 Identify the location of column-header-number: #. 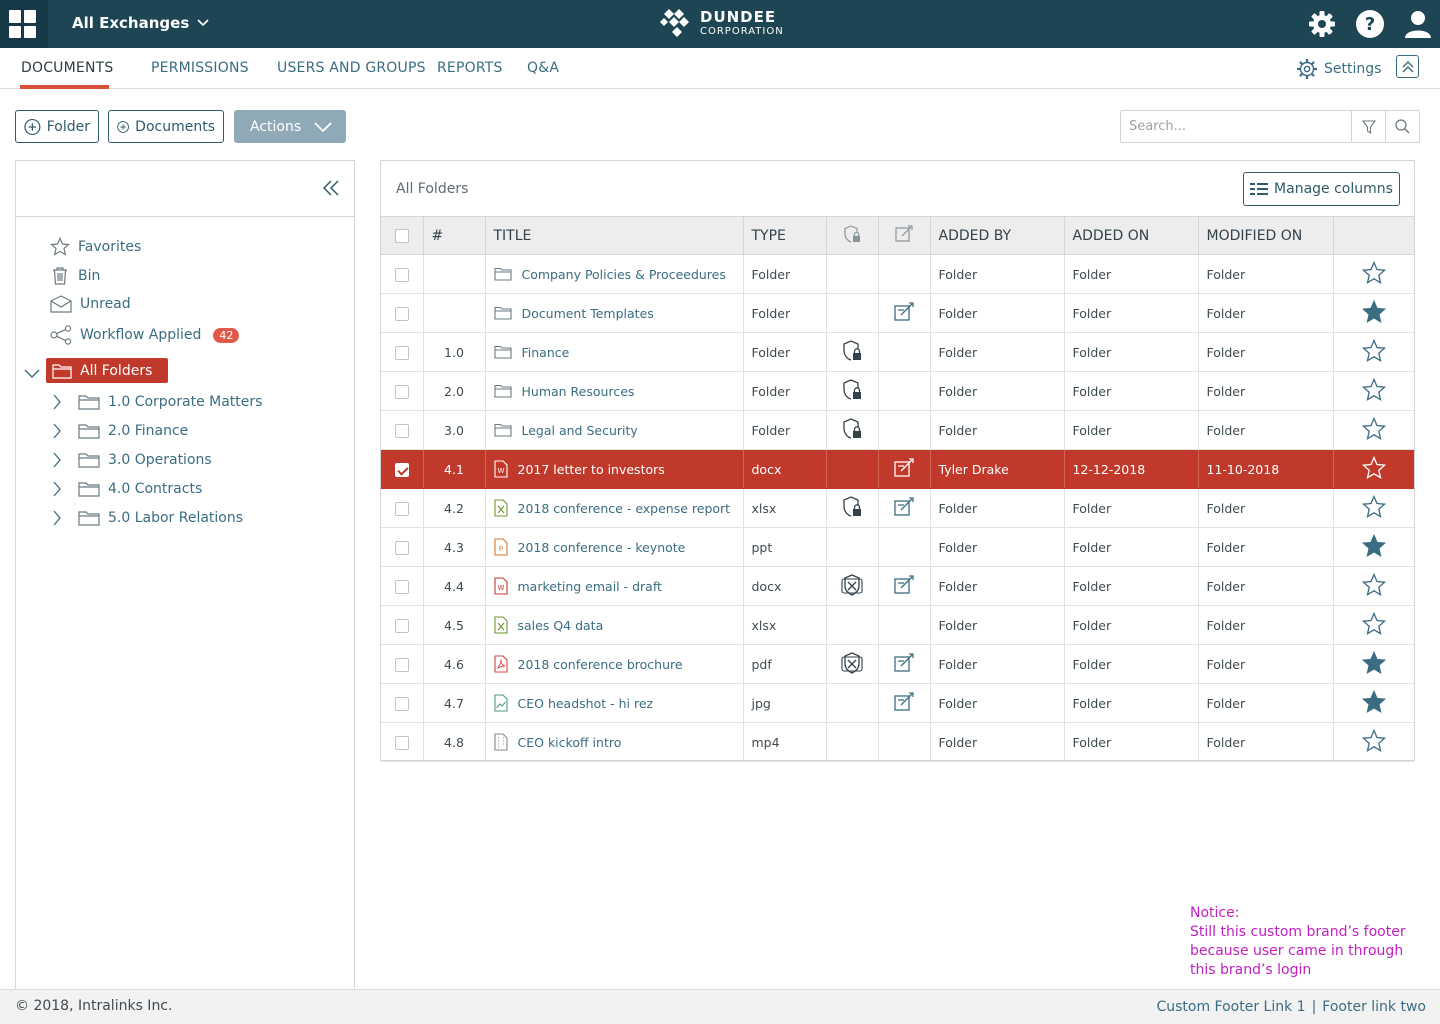
(454, 235).